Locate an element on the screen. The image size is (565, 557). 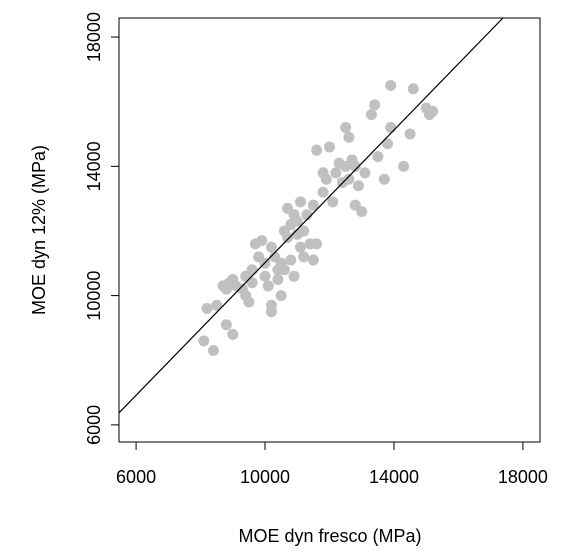
y-tick-label: 10000 is located at coordinates (94, 296).